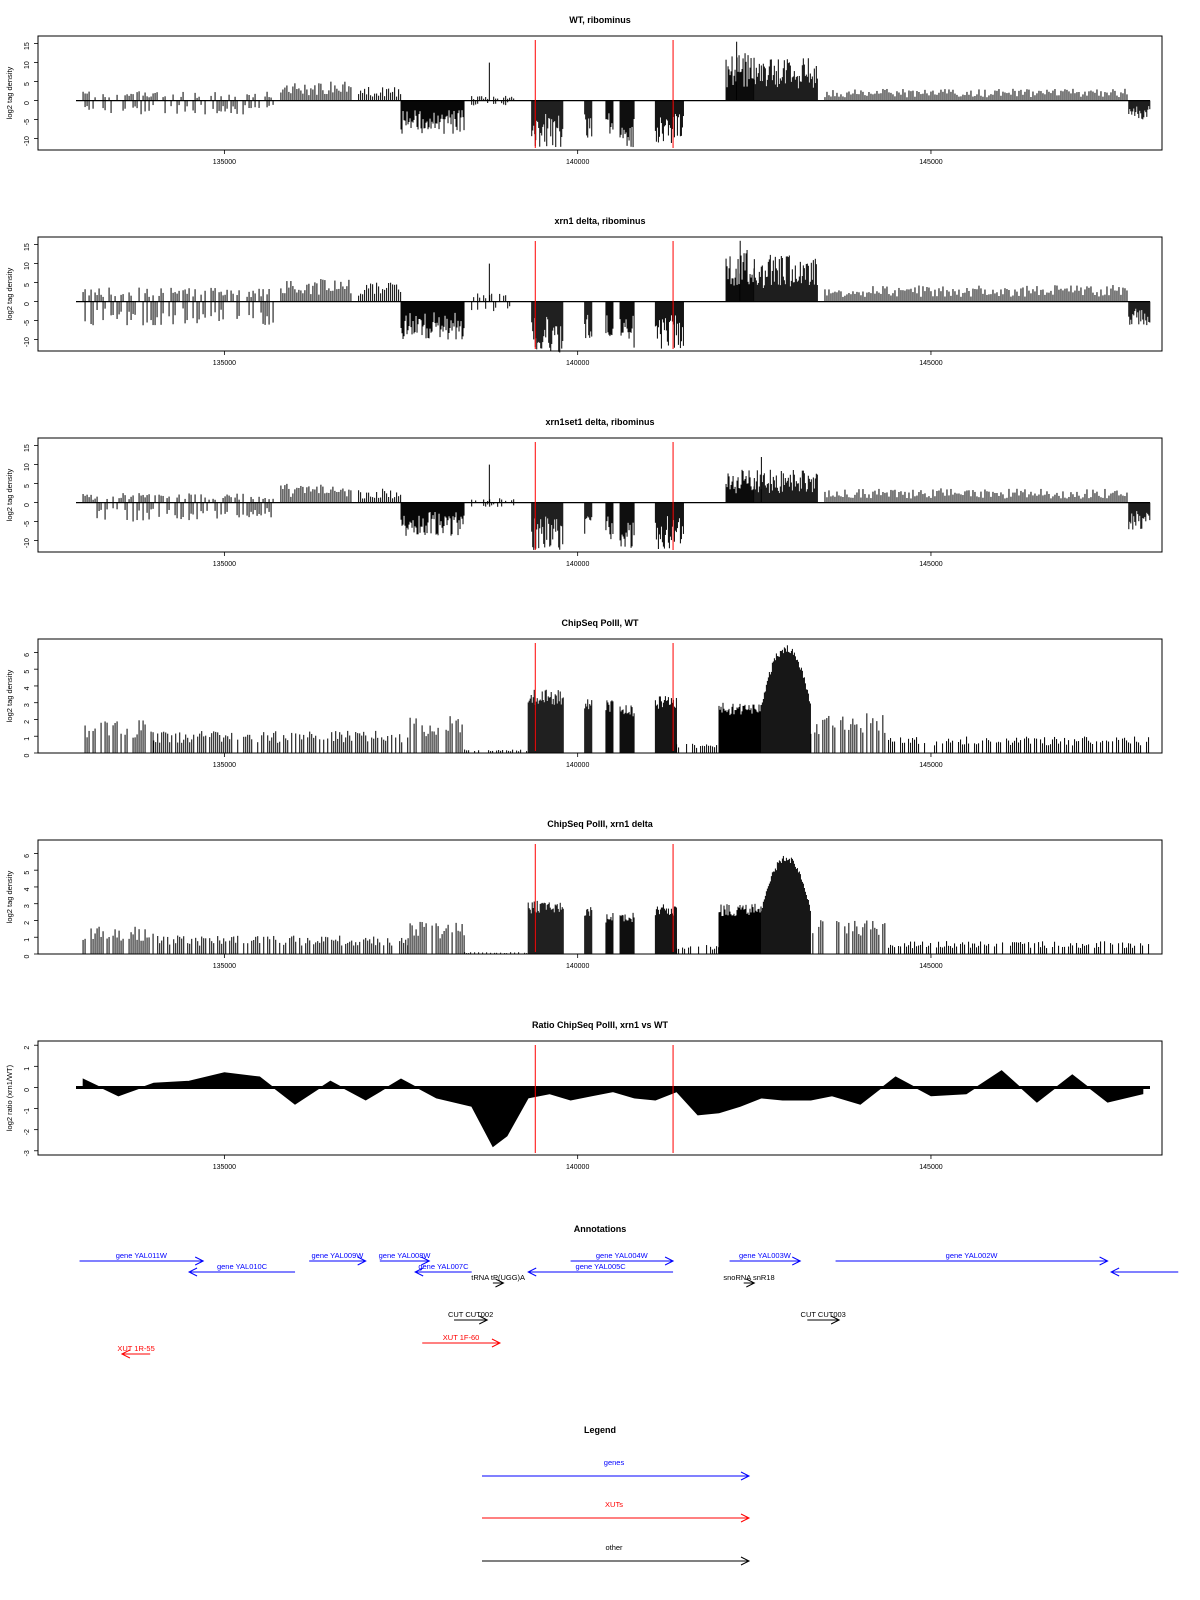  What do you see at coordinates (616, 1495) in the screenshot?
I see `legend-panel: Legend genes XUTs other` at bounding box center [616, 1495].